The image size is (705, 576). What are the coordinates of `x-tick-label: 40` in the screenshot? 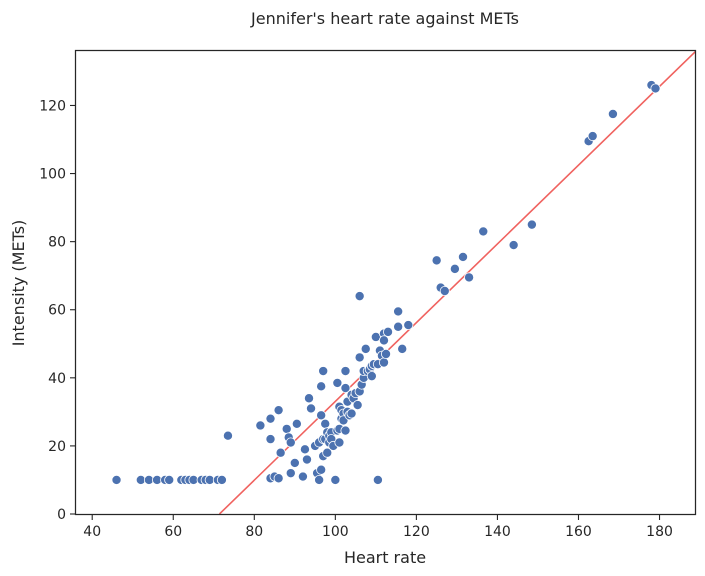 It's located at (92, 532).